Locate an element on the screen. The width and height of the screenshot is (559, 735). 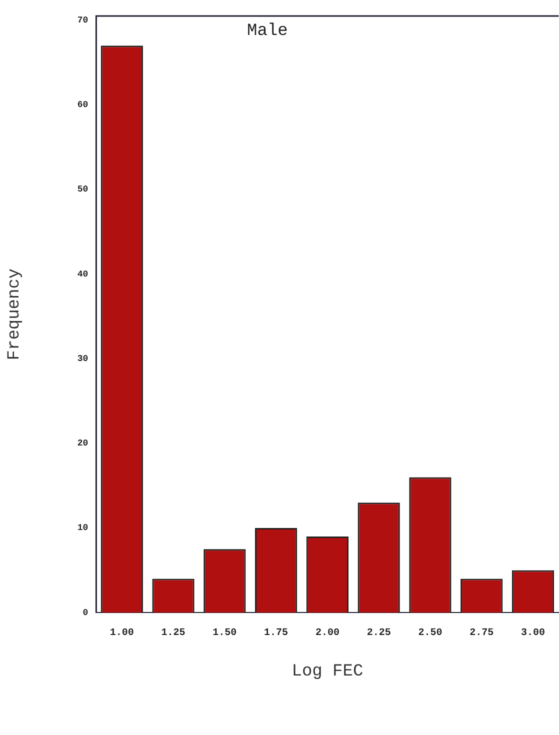
x-tick-label: 1.25 is located at coordinates (173, 634).